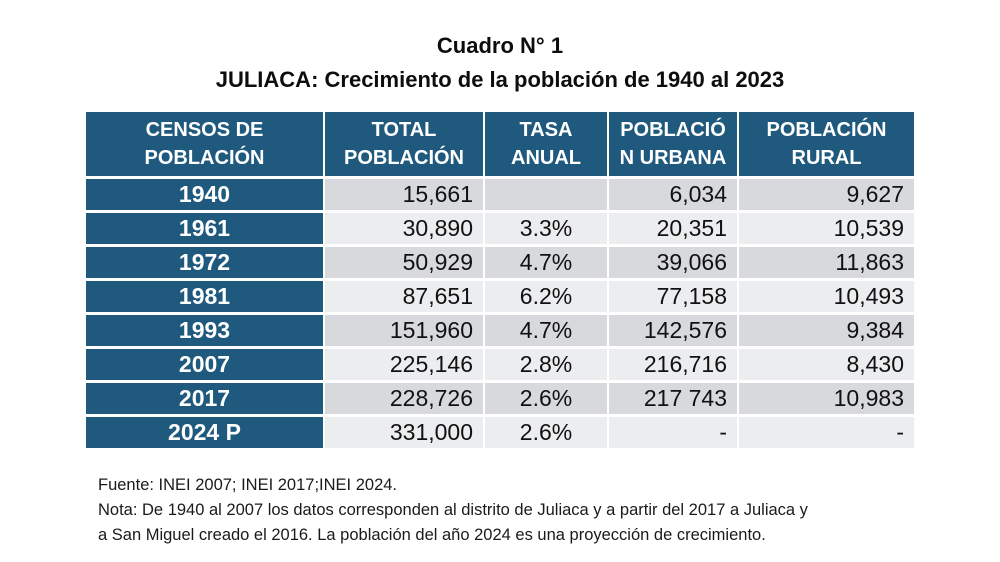 The height and width of the screenshot is (562, 1000). I want to click on table-row: 1972 50,929 4.7% 39,066 11,863, so click(500, 263).